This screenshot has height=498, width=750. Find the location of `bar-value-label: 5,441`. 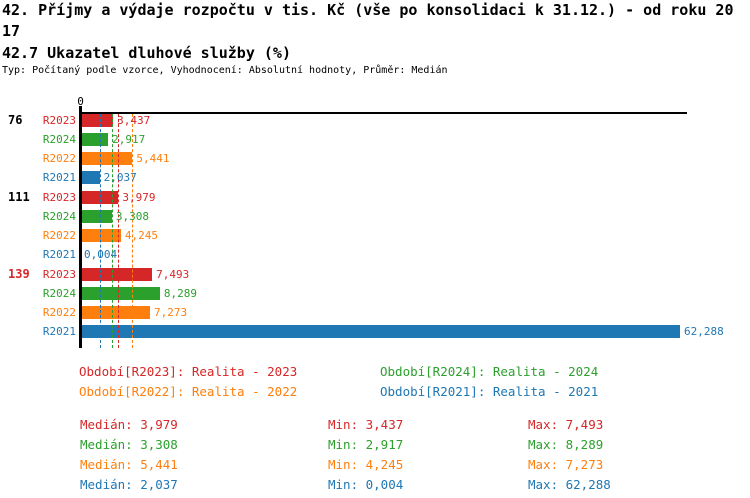

bar-value-label: 5,441 is located at coordinates (153, 158).